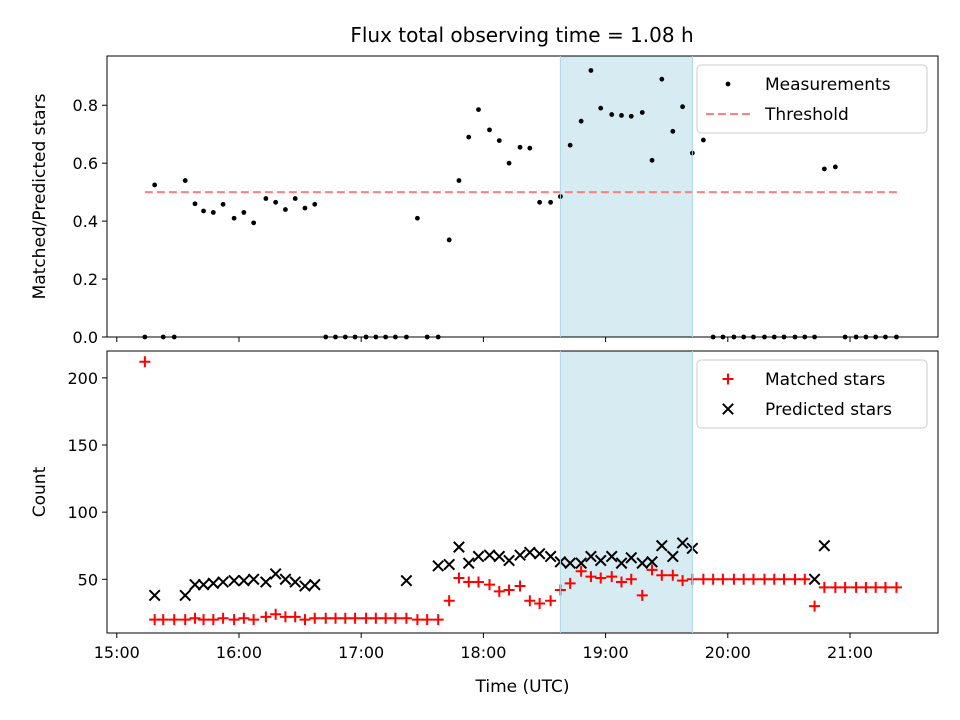  What do you see at coordinates (85, 105) in the screenshot?
I see `y-tick-label: 0.8` at bounding box center [85, 105].